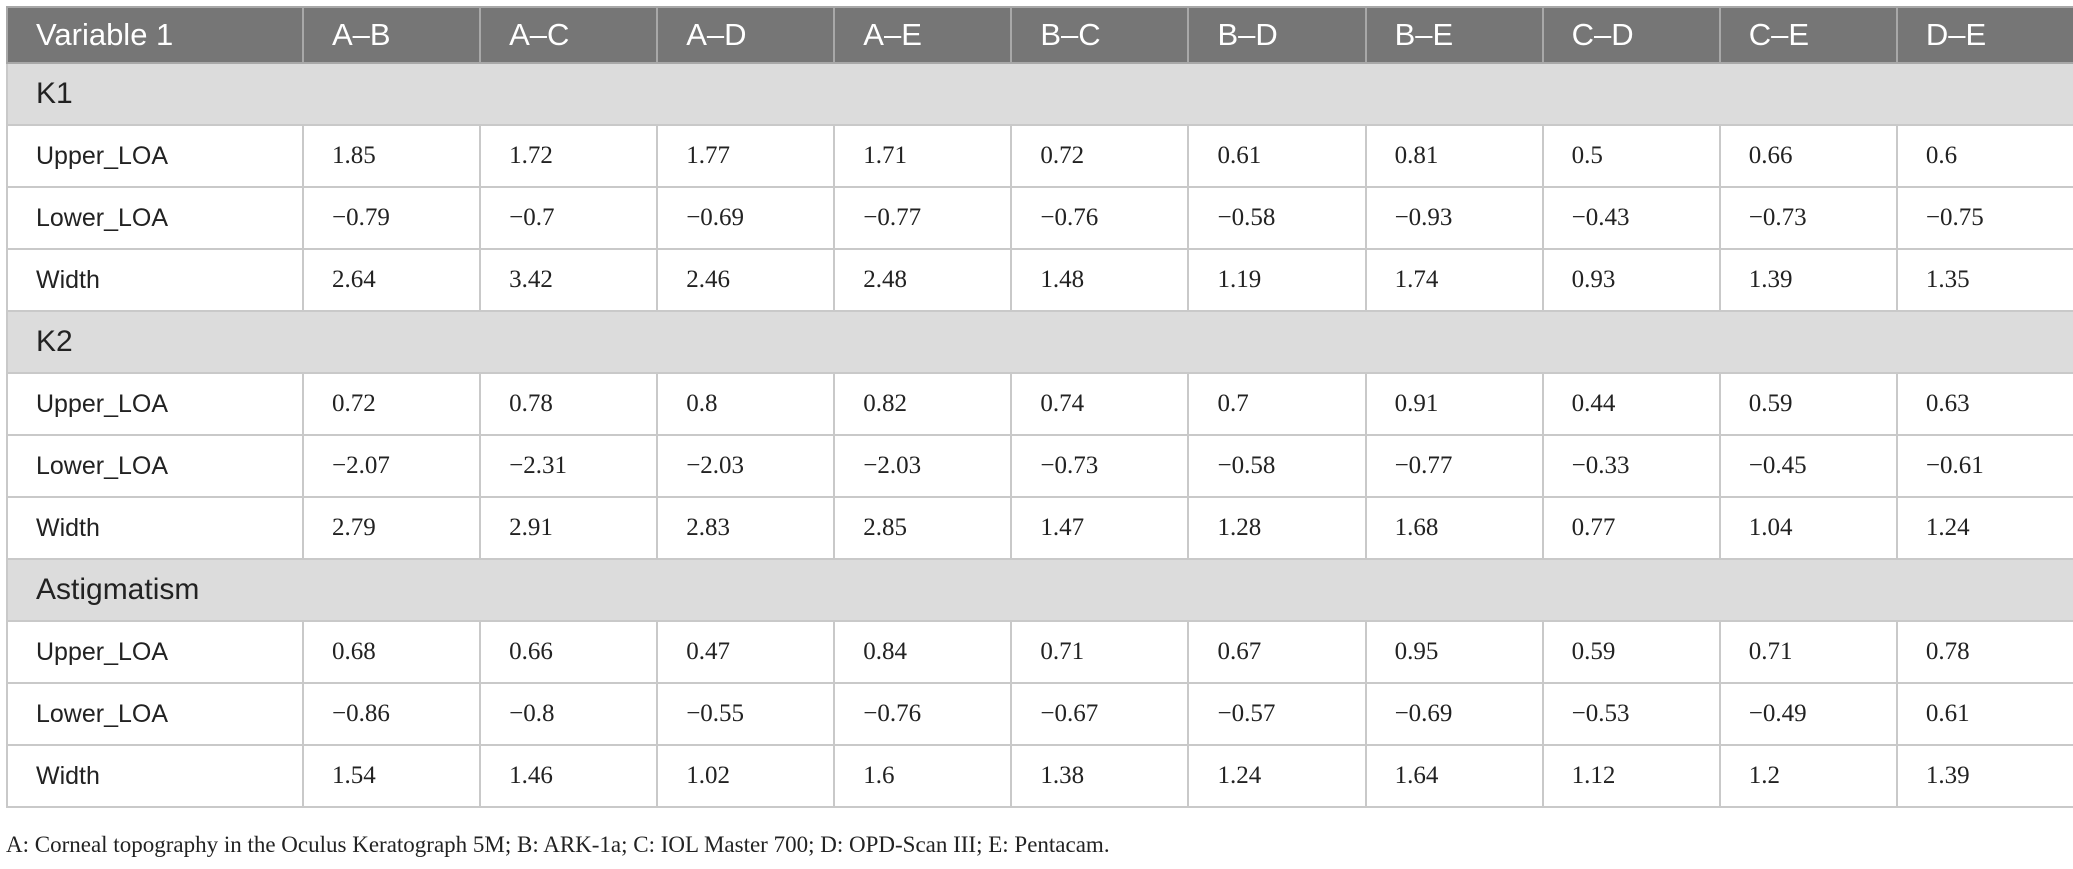 The width and height of the screenshot is (2073, 869). I want to click on section-row: K2, so click(1039, 342).